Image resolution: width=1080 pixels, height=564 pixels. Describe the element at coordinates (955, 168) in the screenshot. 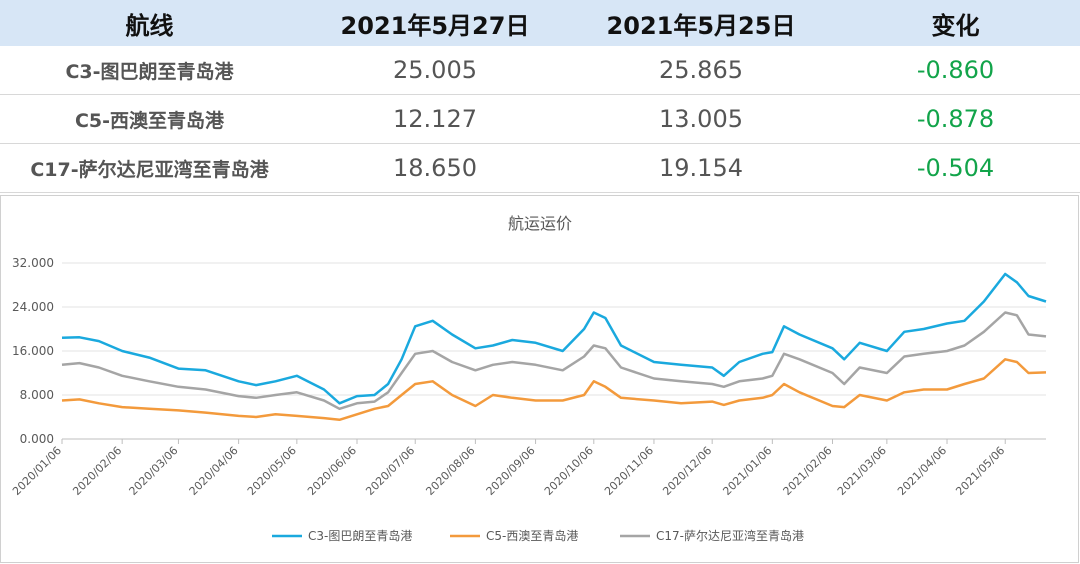

I see `change-cell: -0.504` at that location.